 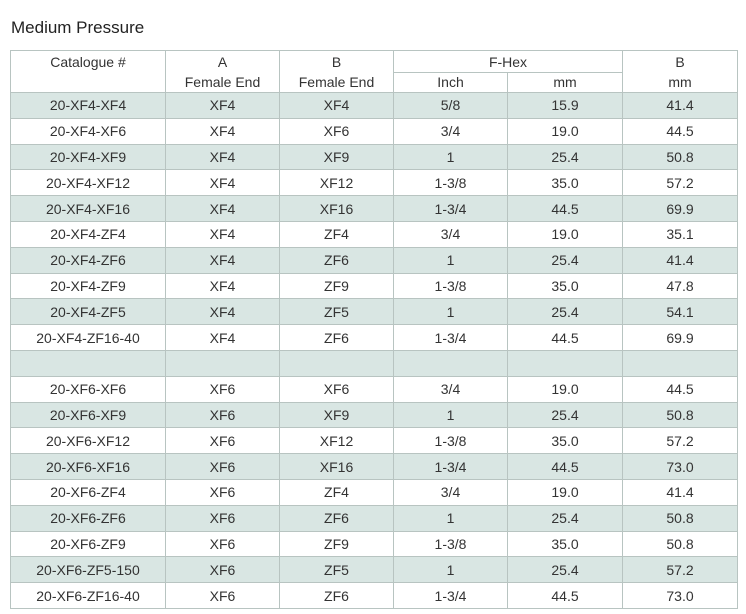 What do you see at coordinates (374, 337) in the screenshot?
I see `table-row: 20-XF4-ZF16-40 XF4 ZF6 1-3/4 44.5 69.9` at bounding box center [374, 337].